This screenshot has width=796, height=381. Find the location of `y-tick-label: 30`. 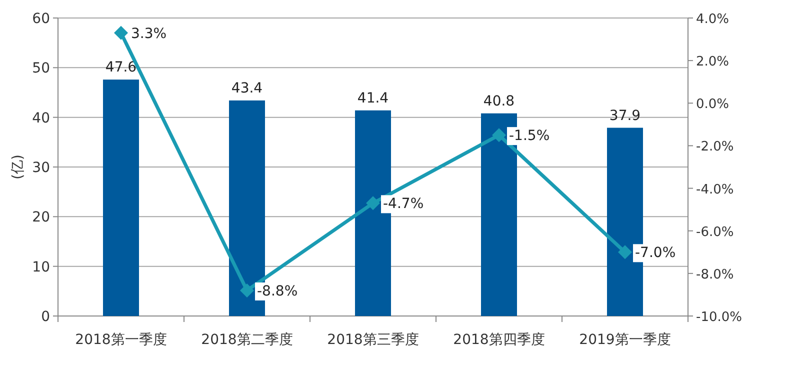

y-tick-label: 30 is located at coordinates (41, 168).